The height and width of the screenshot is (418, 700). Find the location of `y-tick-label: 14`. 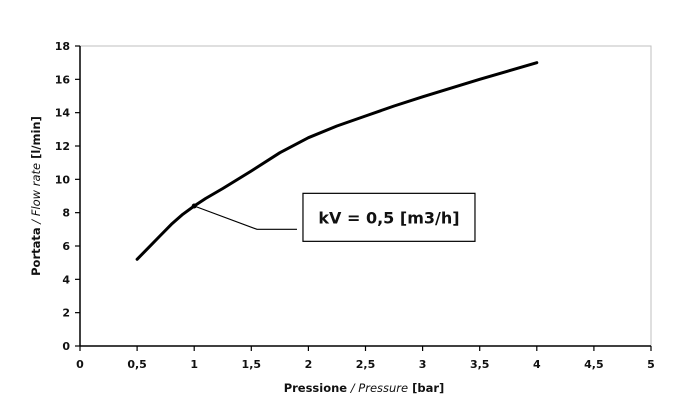

y-tick-label: 14 is located at coordinates (63, 113).